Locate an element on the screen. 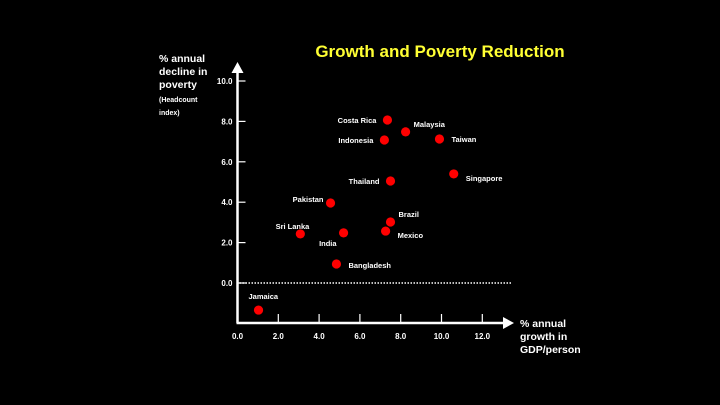 The image size is (720, 405). y-tick-label: 2.0 is located at coordinates (227, 243).